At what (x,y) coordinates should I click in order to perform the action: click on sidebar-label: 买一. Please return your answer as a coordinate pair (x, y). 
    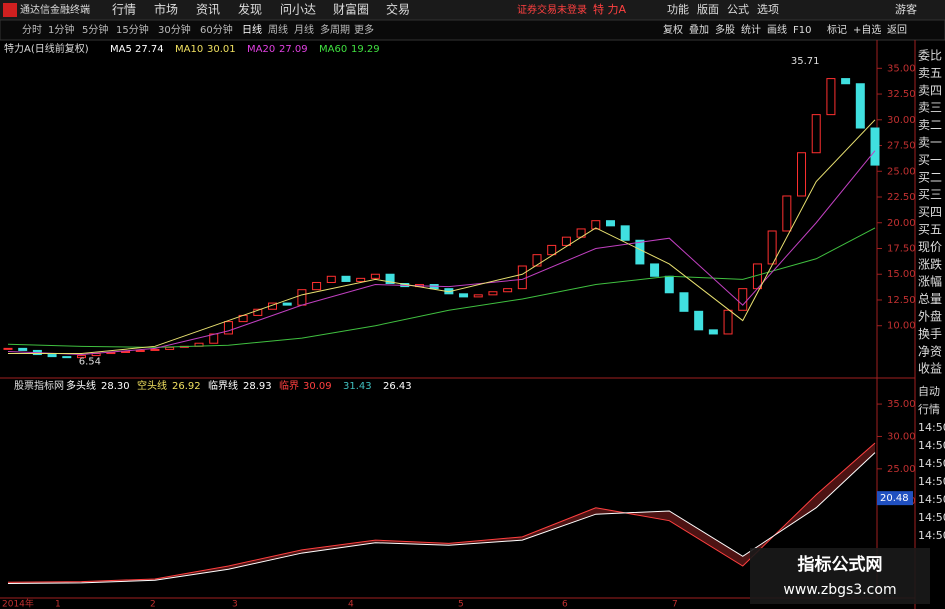
    Looking at the image, I should click on (930, 160).